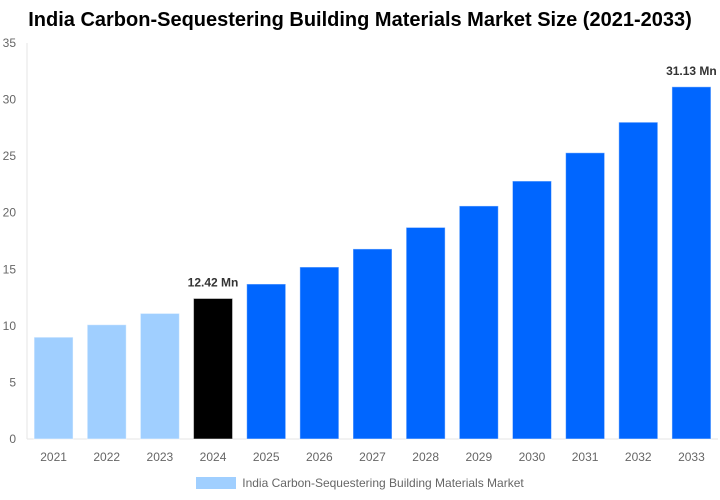 This screenshot has width=720, height=500. Describe the element at coordinates (532, 457) in the screenshot. I see `x-tick-label: 2030` at that location.